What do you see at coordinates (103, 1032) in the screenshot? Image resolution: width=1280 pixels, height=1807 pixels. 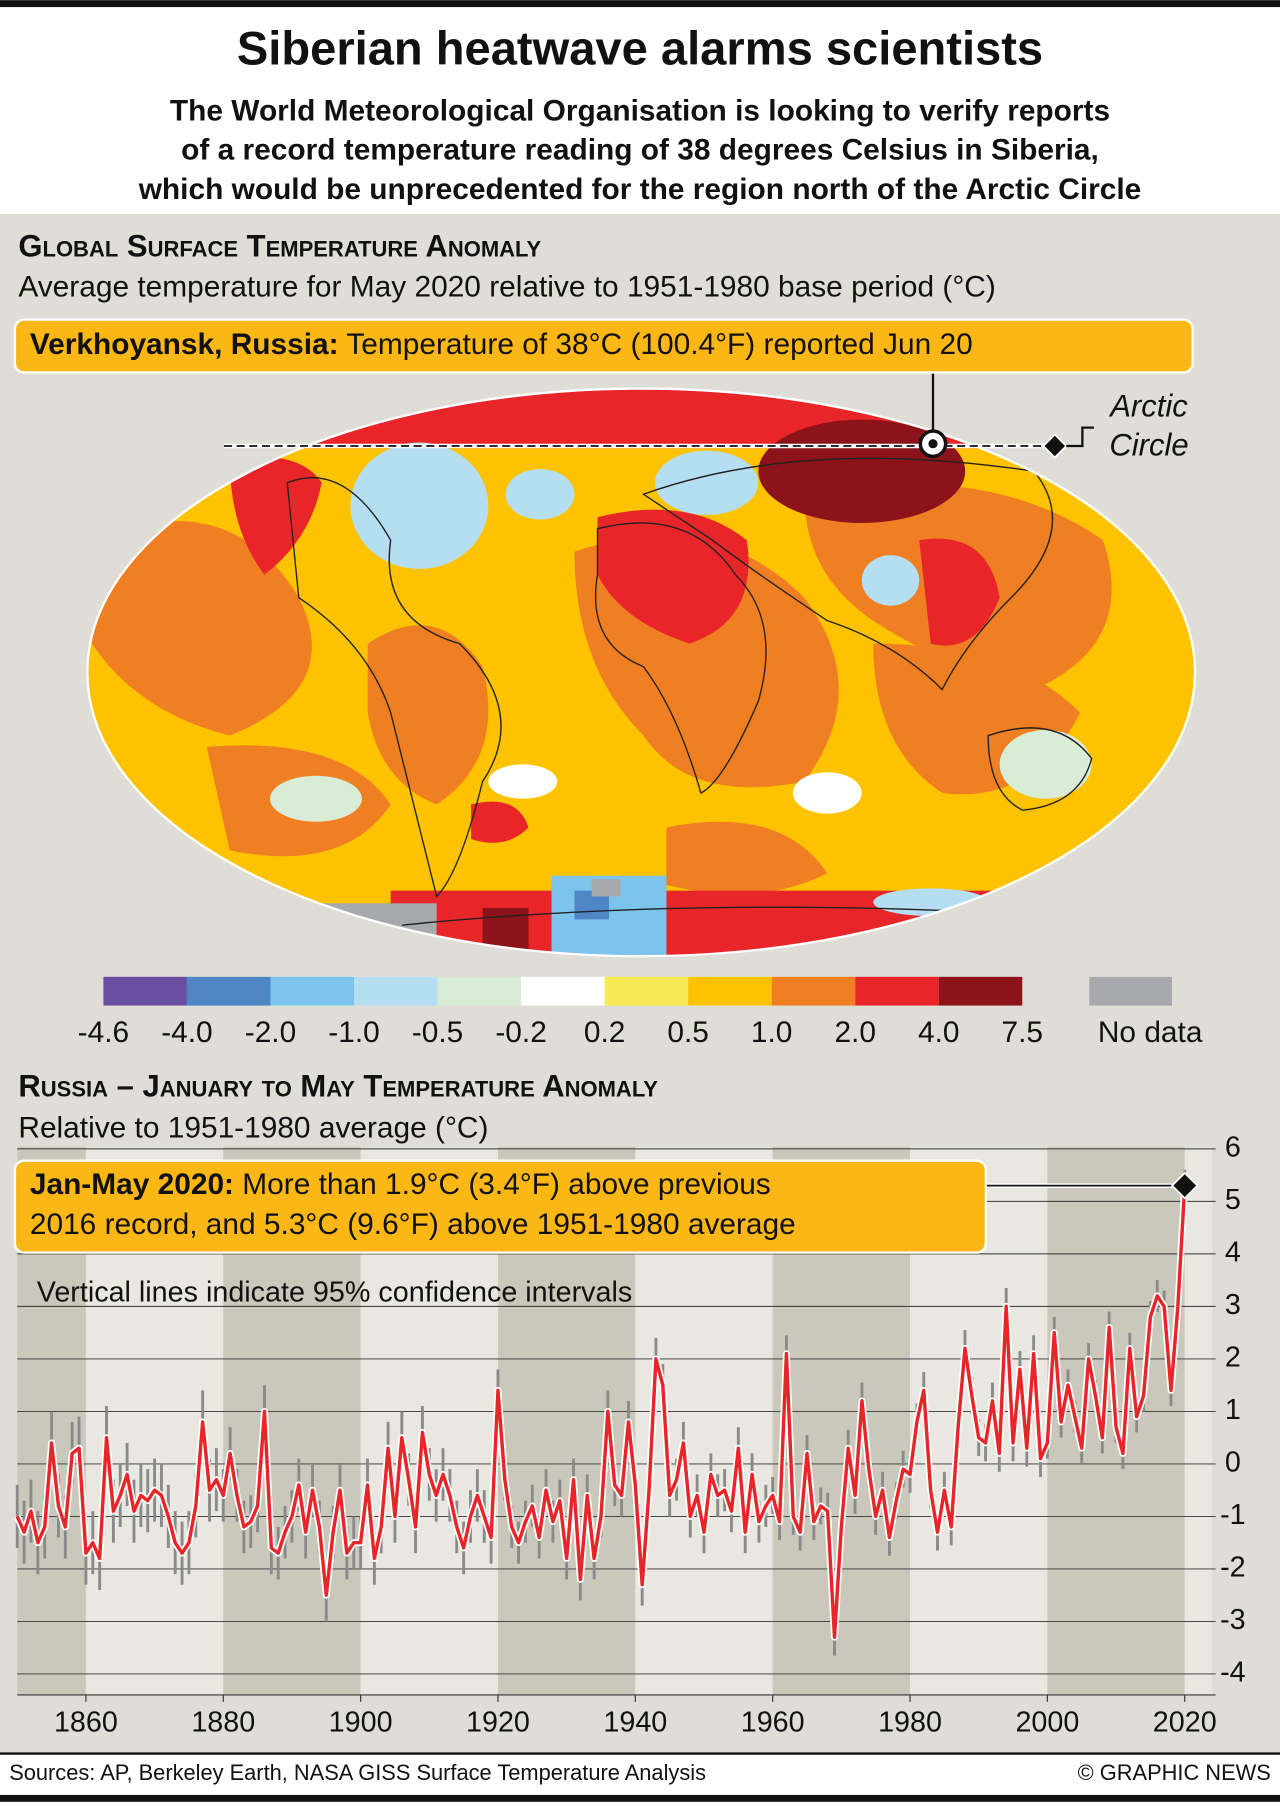 I see `legend-label: -4.6` at bounding box center [103, 1032].